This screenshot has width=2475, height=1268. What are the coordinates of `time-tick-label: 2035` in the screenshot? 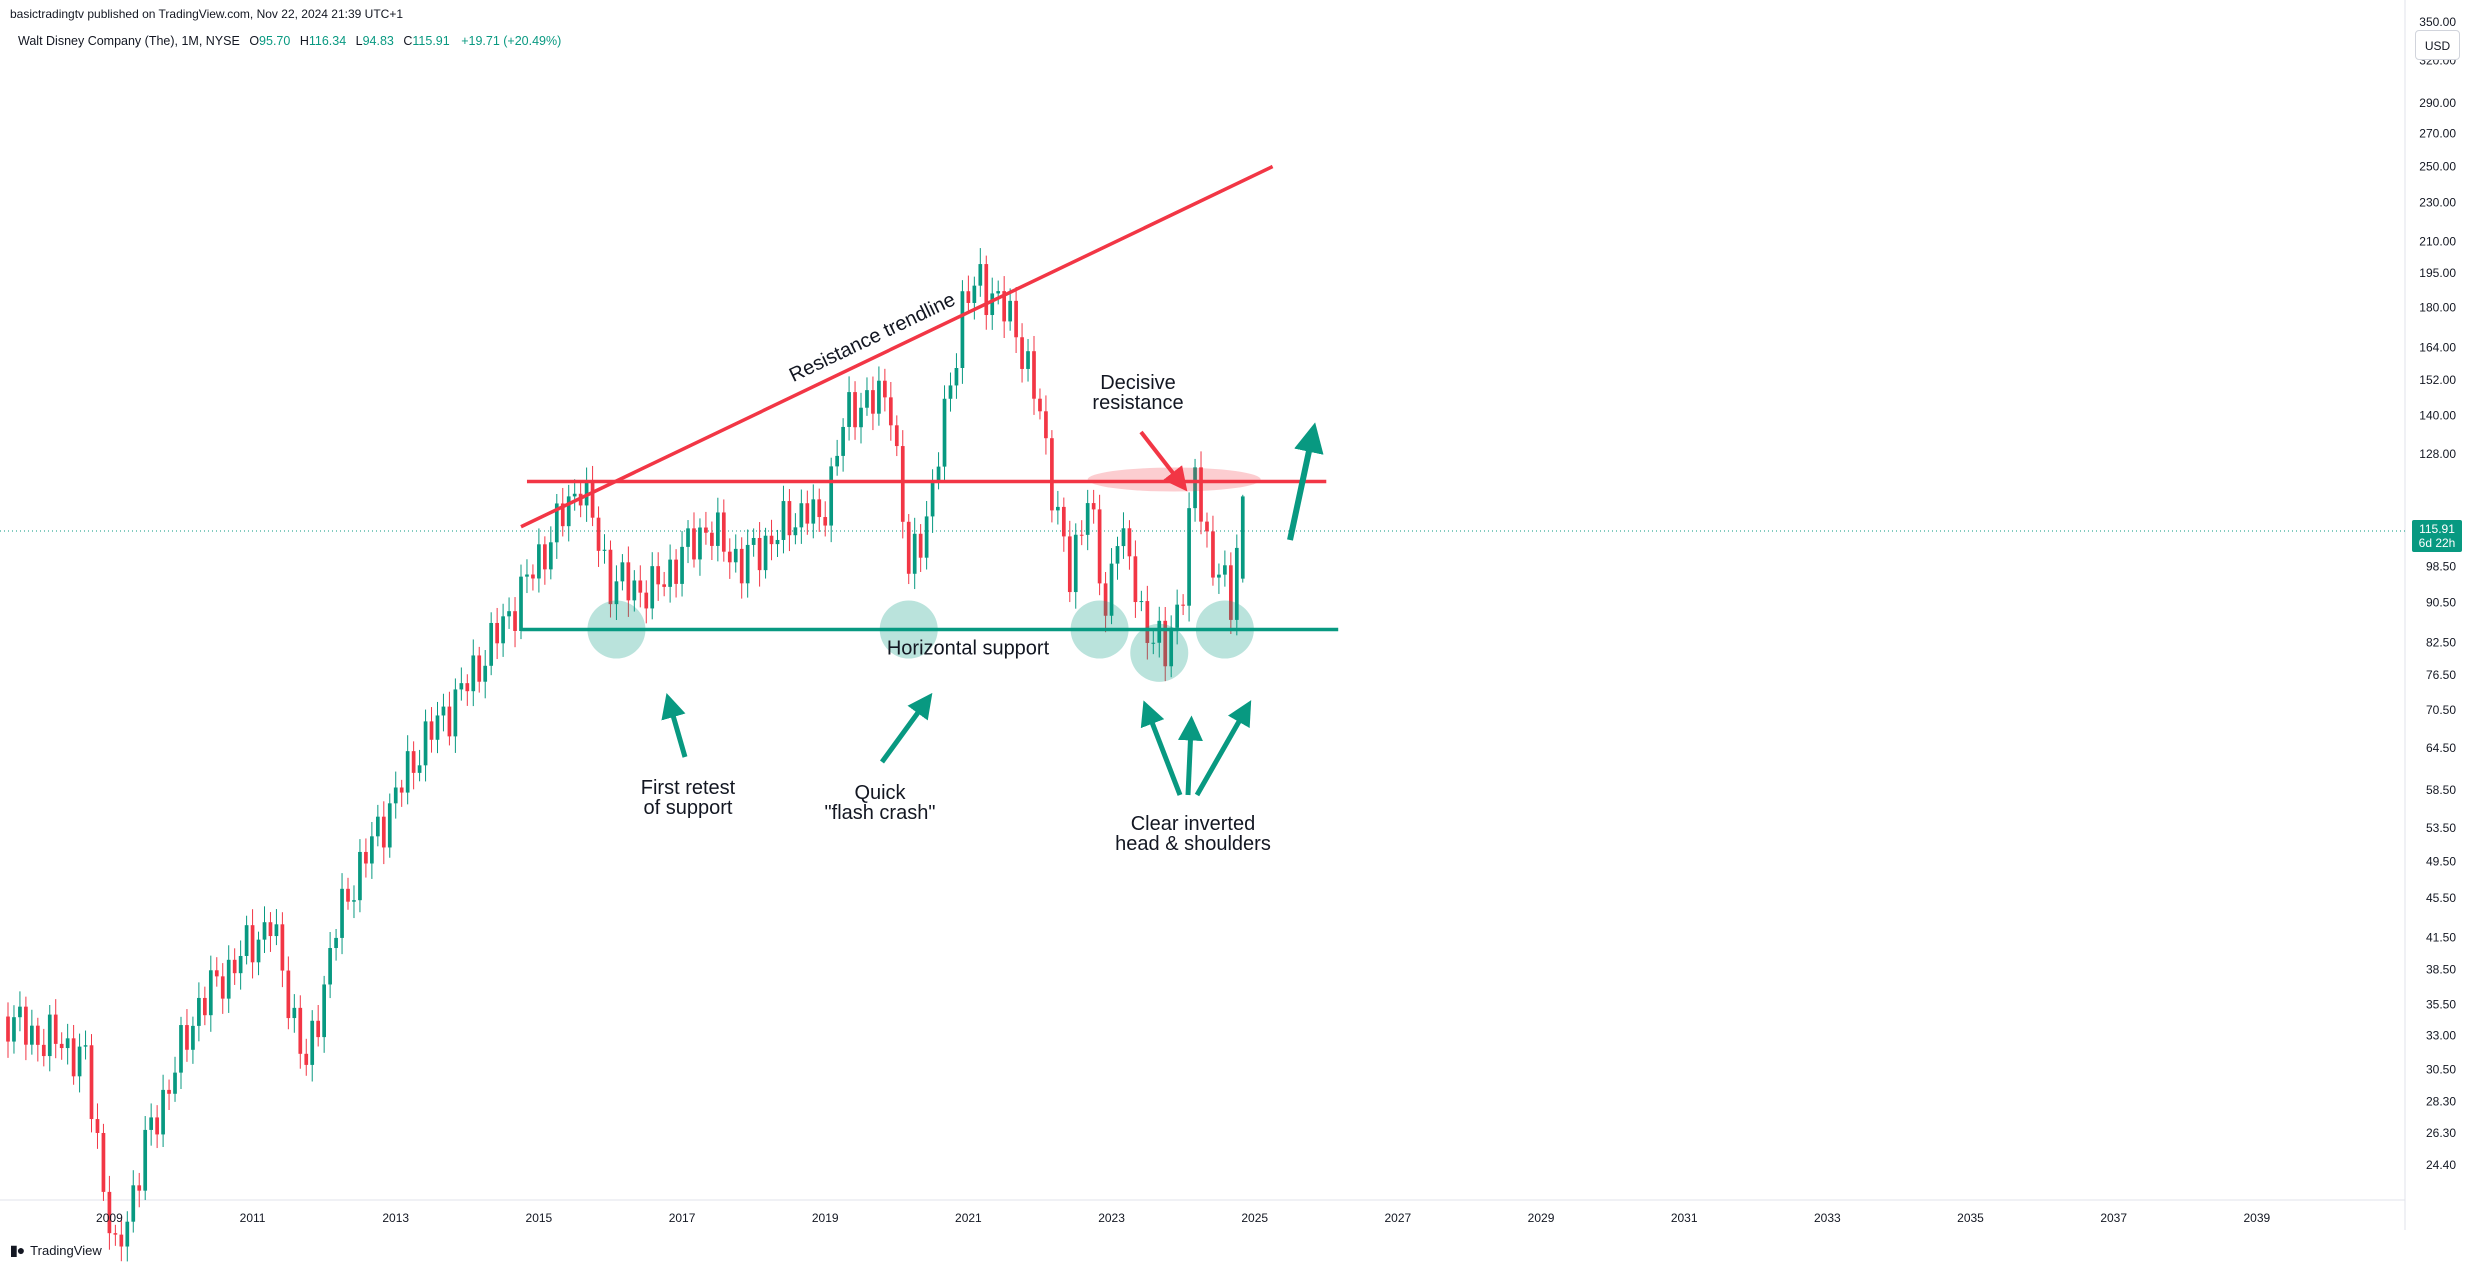 It's located at (1970, 1218).